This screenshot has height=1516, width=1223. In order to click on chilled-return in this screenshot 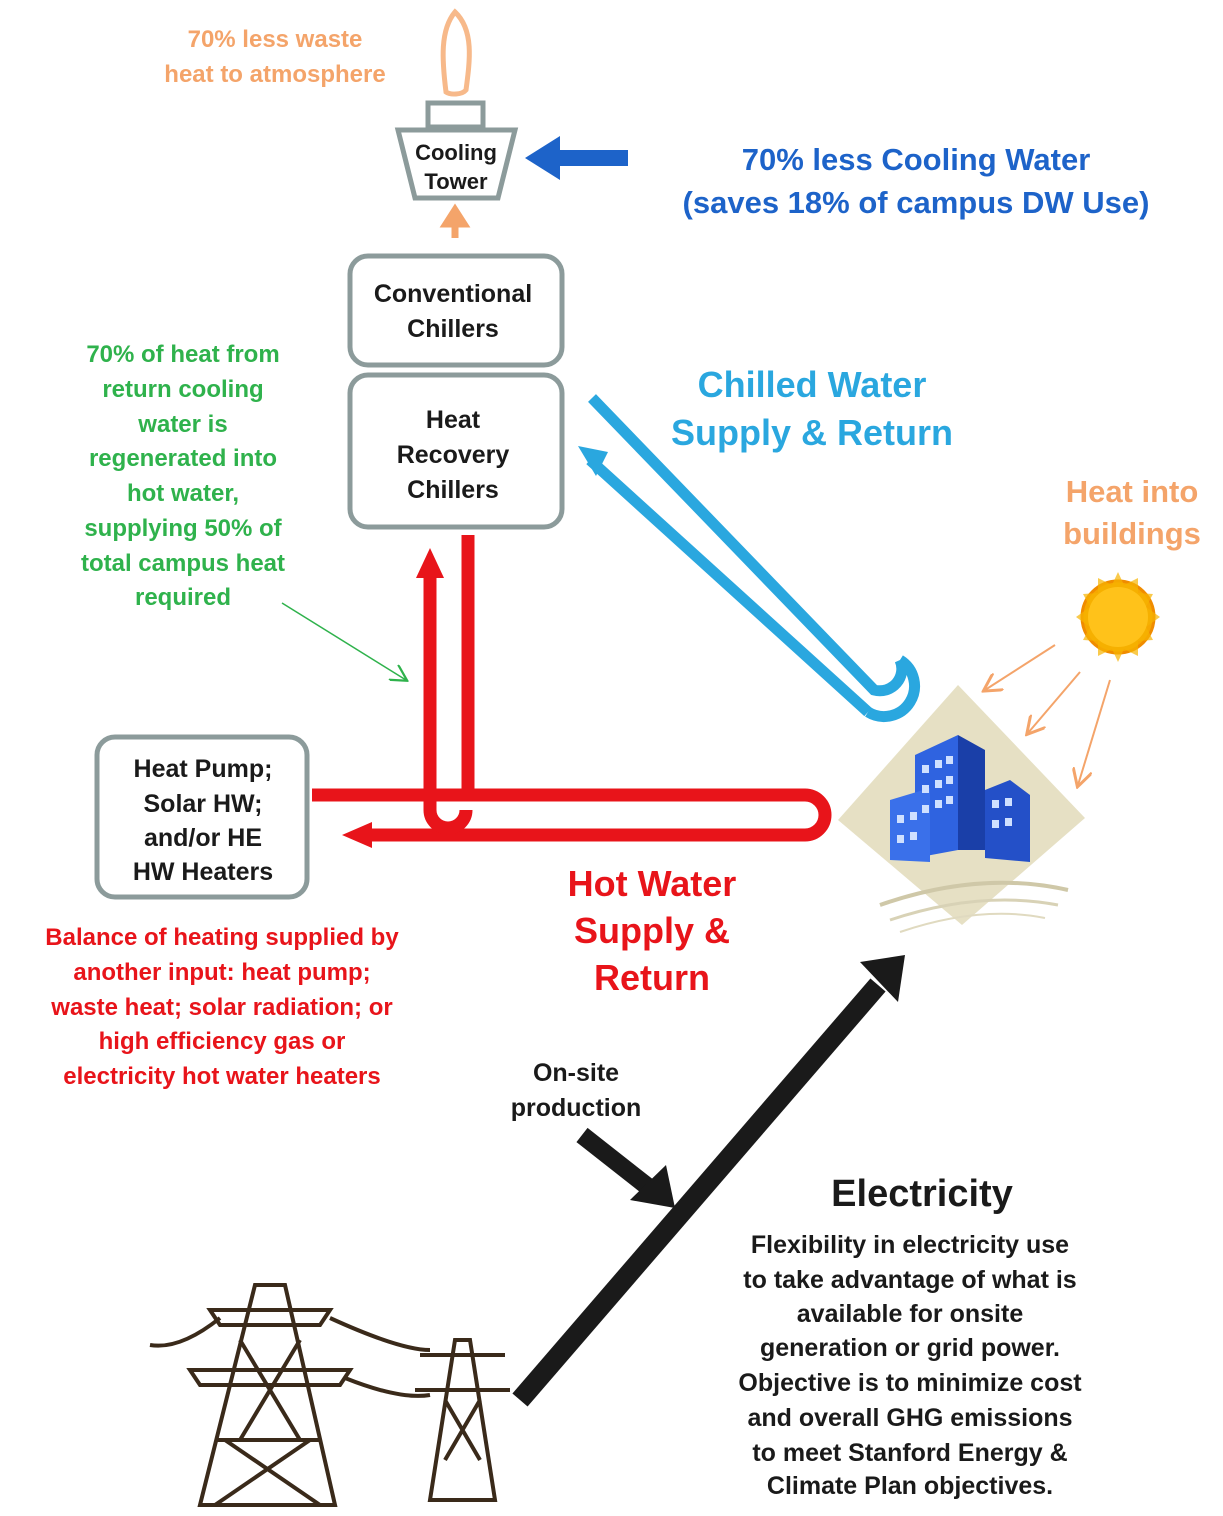, I will do `click(729, 586)`.